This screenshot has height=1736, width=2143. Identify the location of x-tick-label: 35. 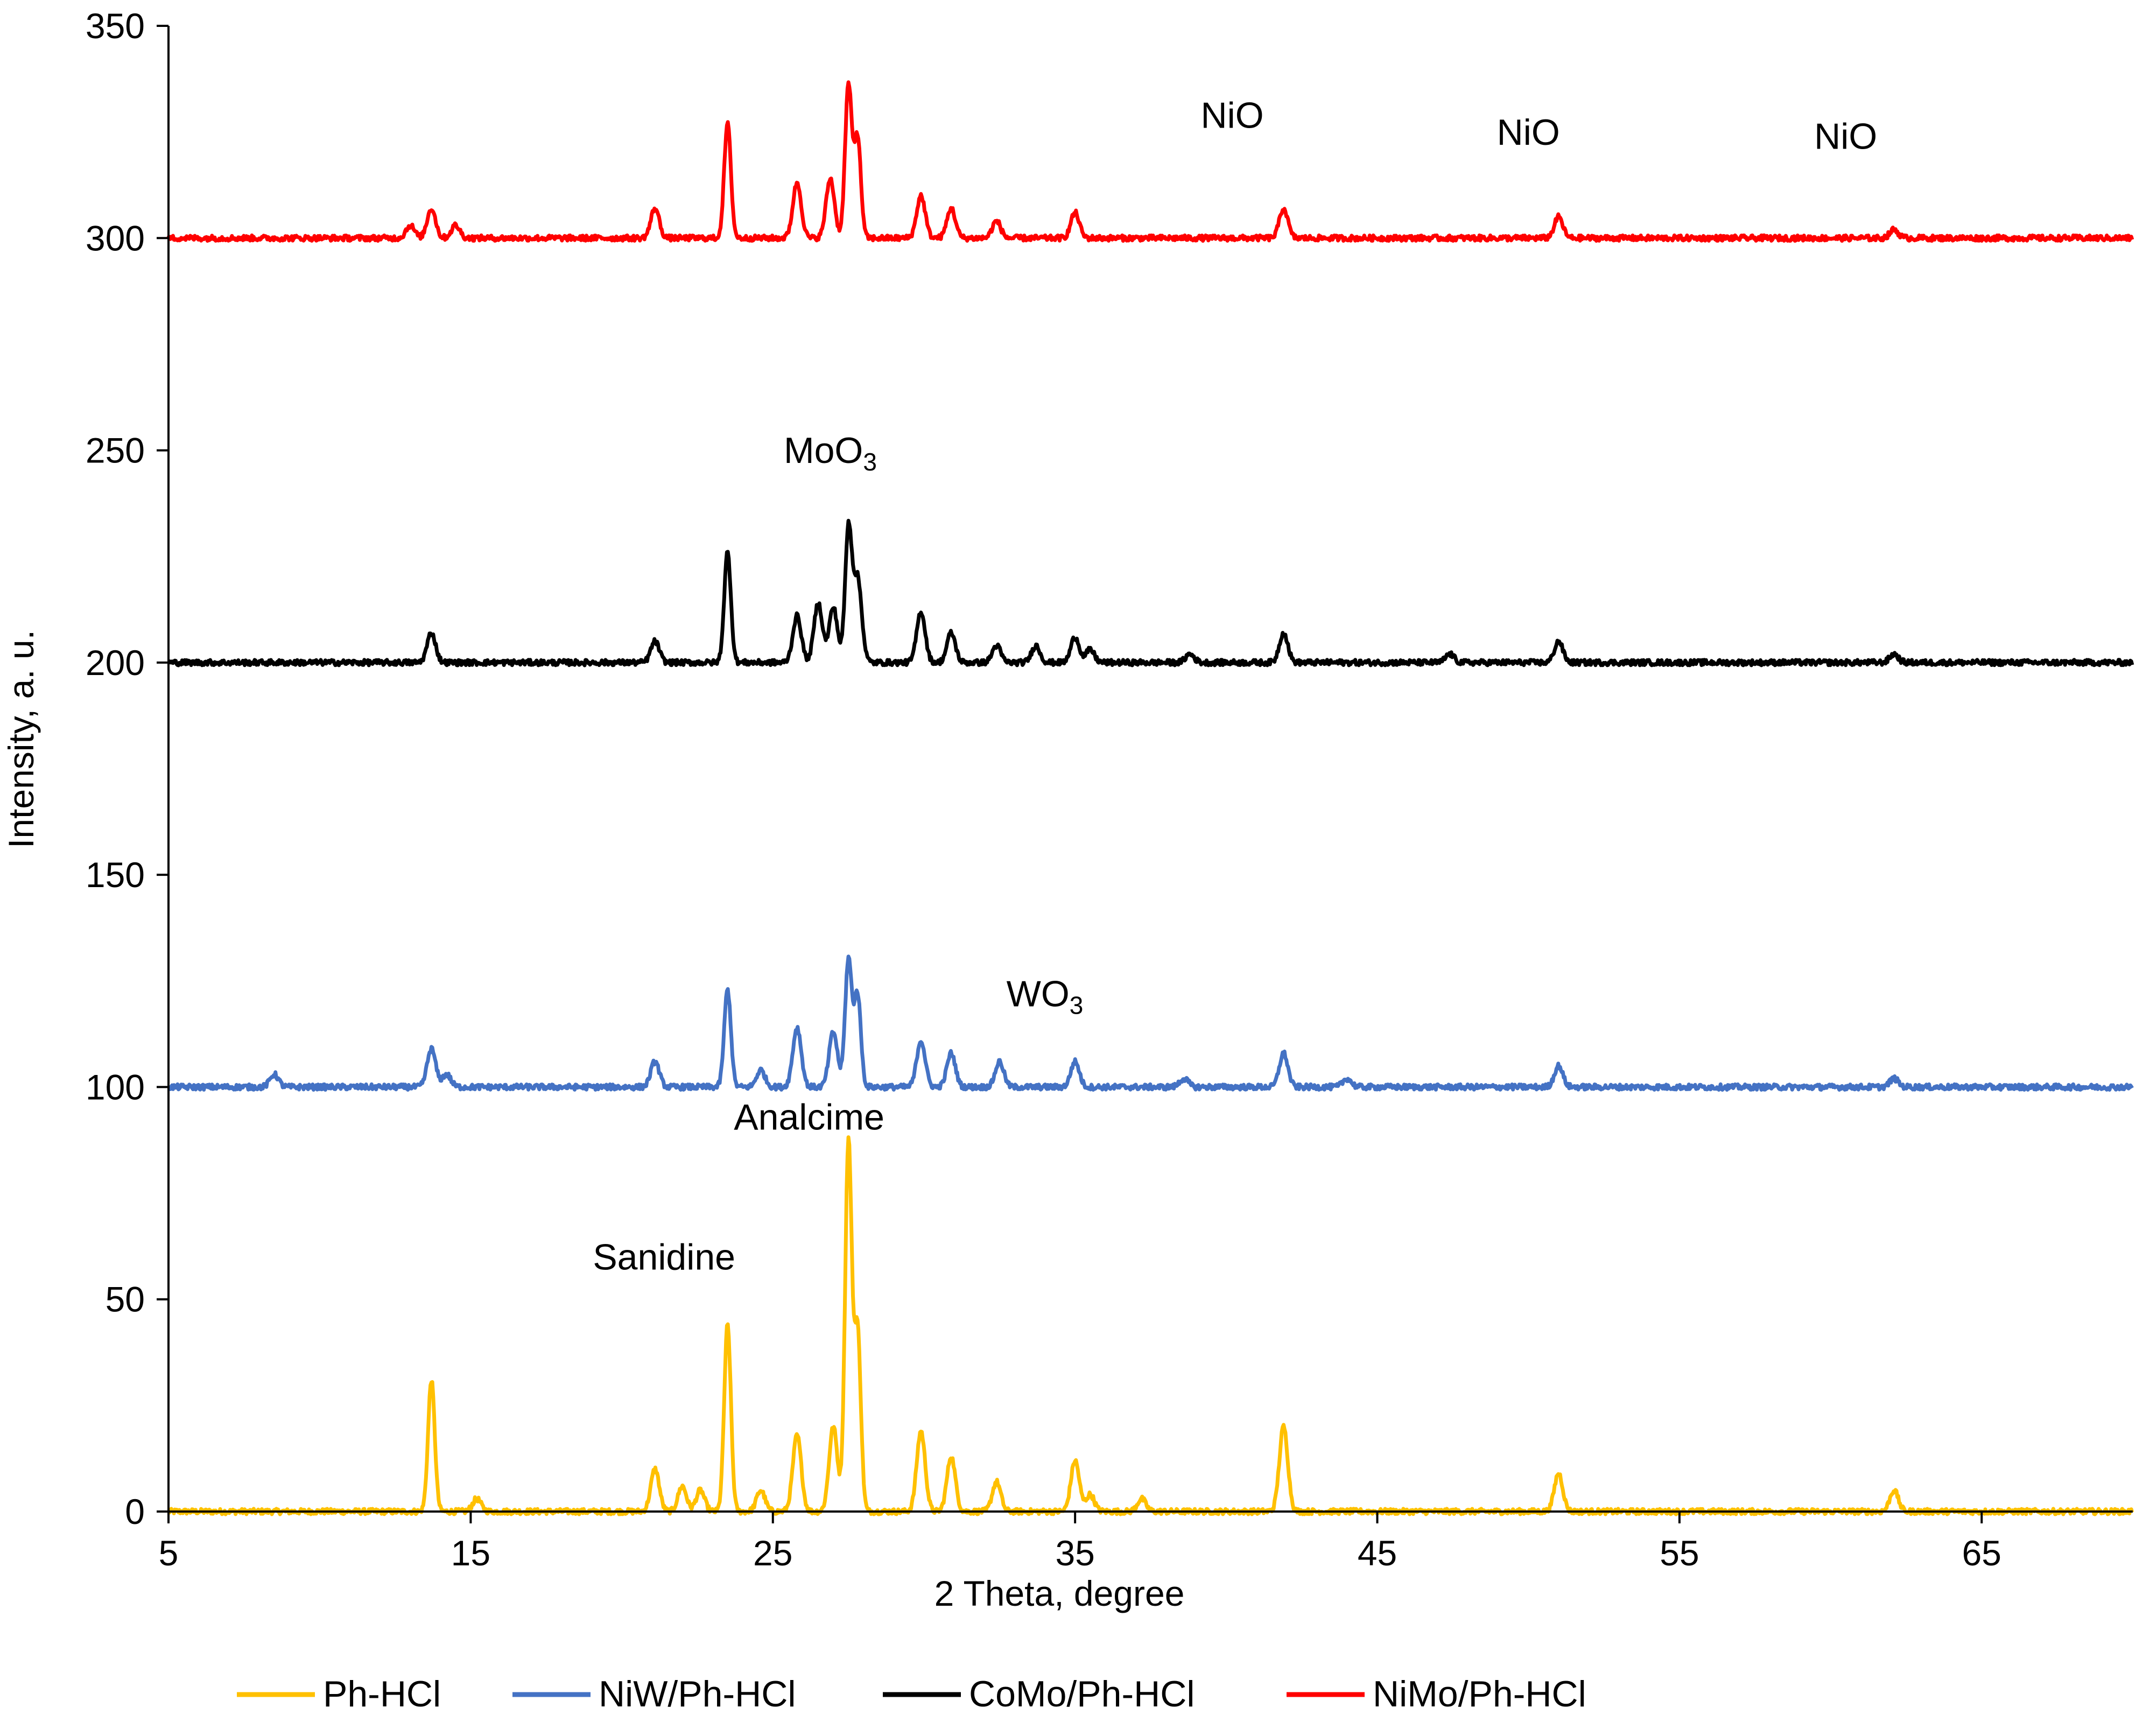
(1074, 1553).